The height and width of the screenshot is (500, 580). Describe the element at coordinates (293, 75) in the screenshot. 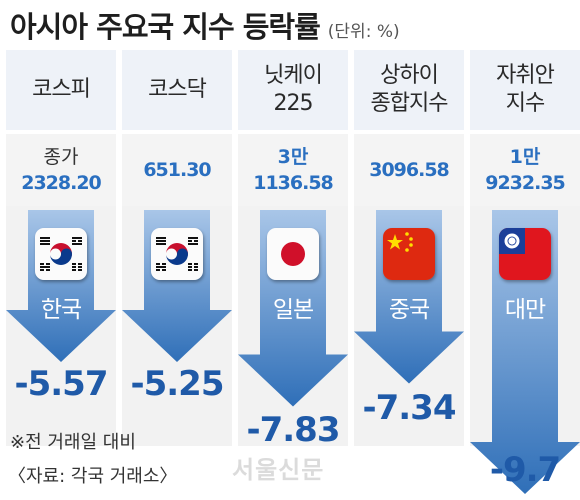

I see `index-name-line: 닛케이` at that location.